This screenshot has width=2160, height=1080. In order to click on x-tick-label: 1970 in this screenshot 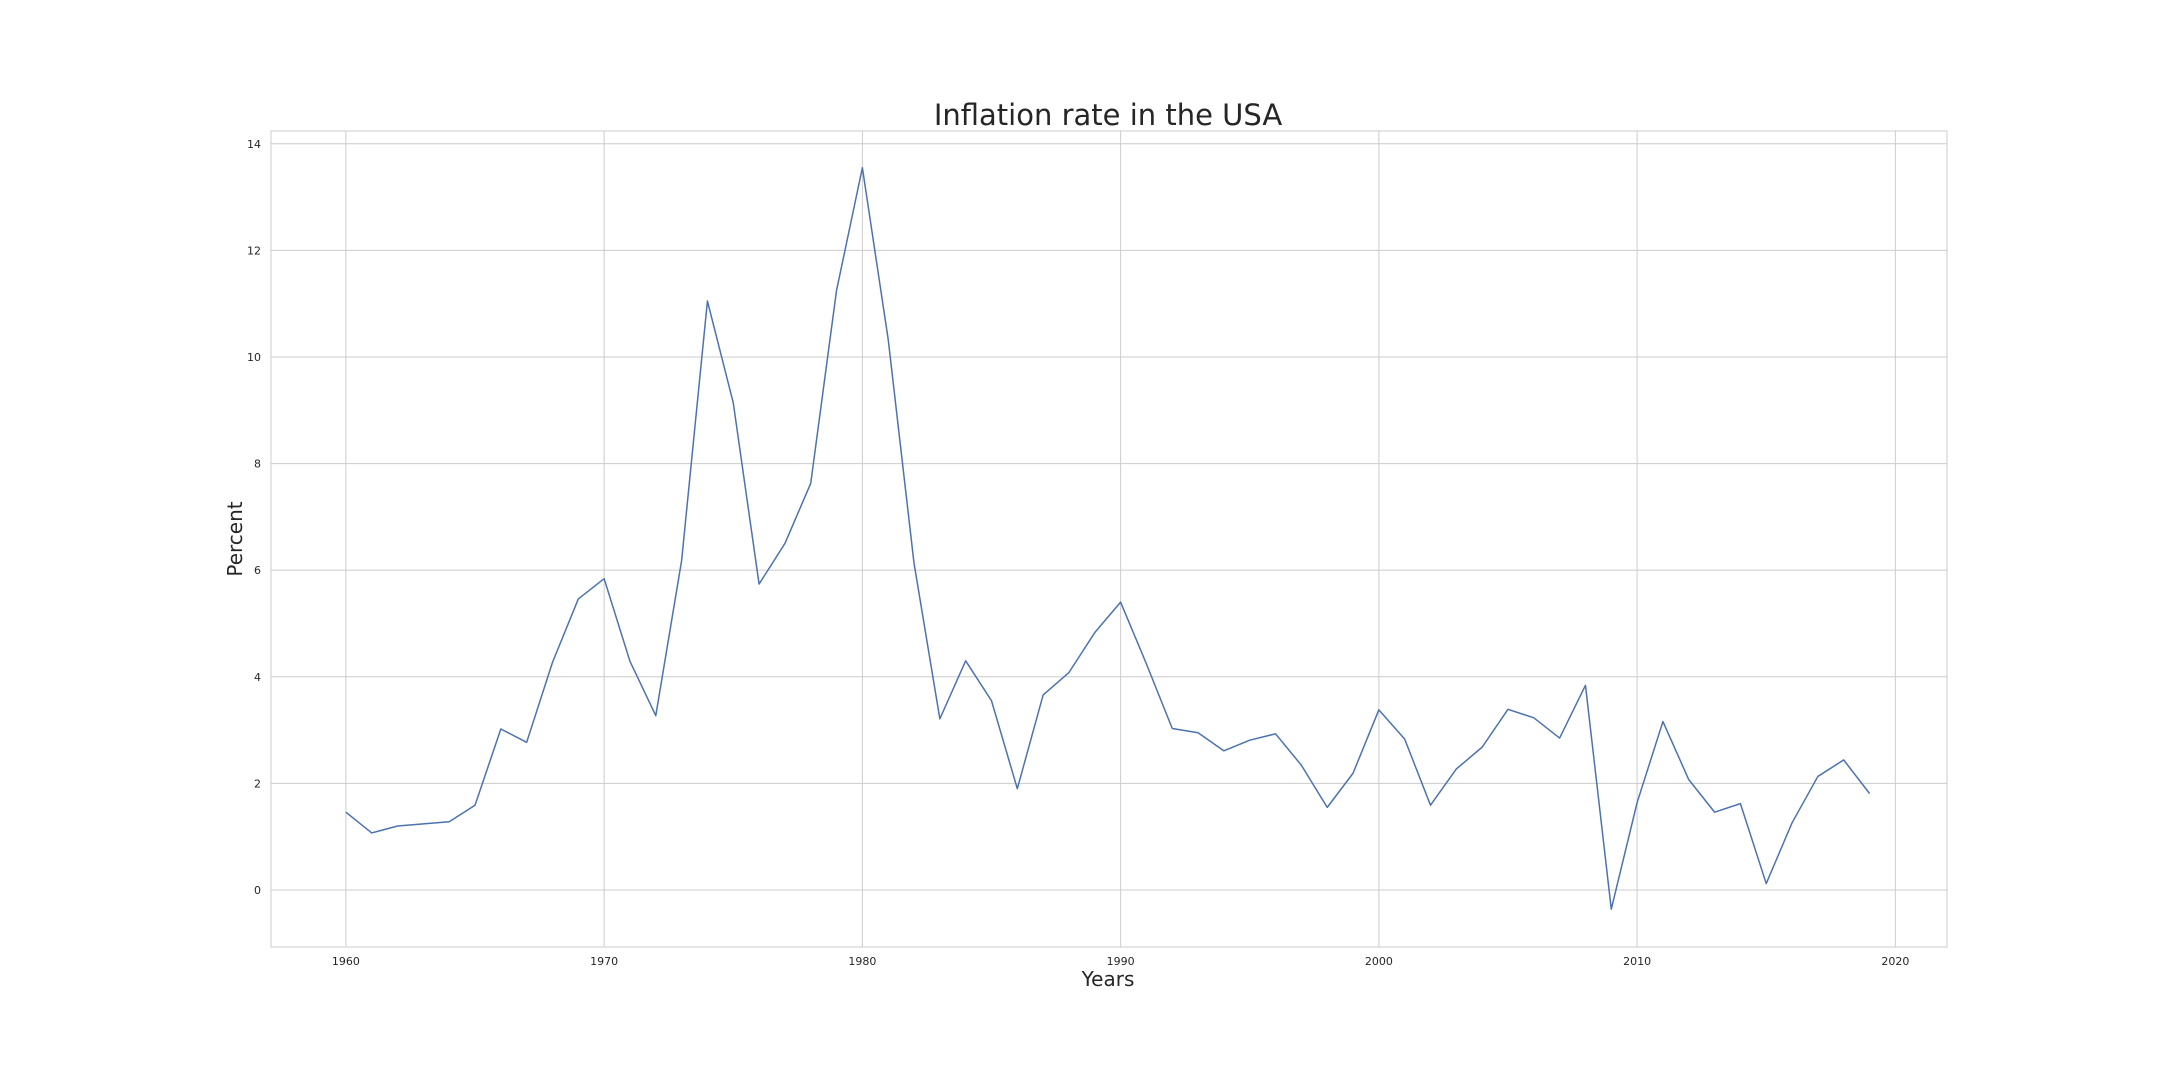, I will do `click(604, 961)`.